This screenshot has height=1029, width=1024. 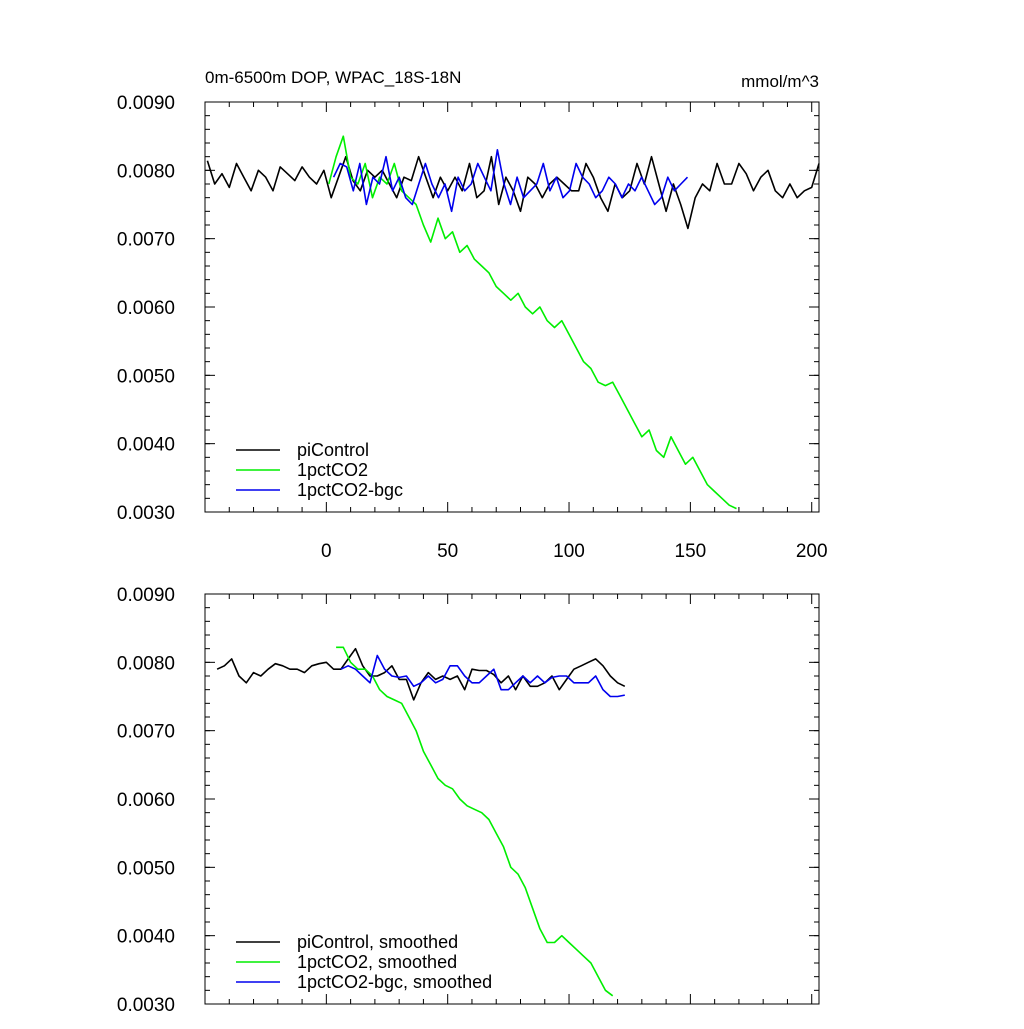 I want to click on series-line-1pctco2-bgc-smoothed, so click(x=482, y=676).